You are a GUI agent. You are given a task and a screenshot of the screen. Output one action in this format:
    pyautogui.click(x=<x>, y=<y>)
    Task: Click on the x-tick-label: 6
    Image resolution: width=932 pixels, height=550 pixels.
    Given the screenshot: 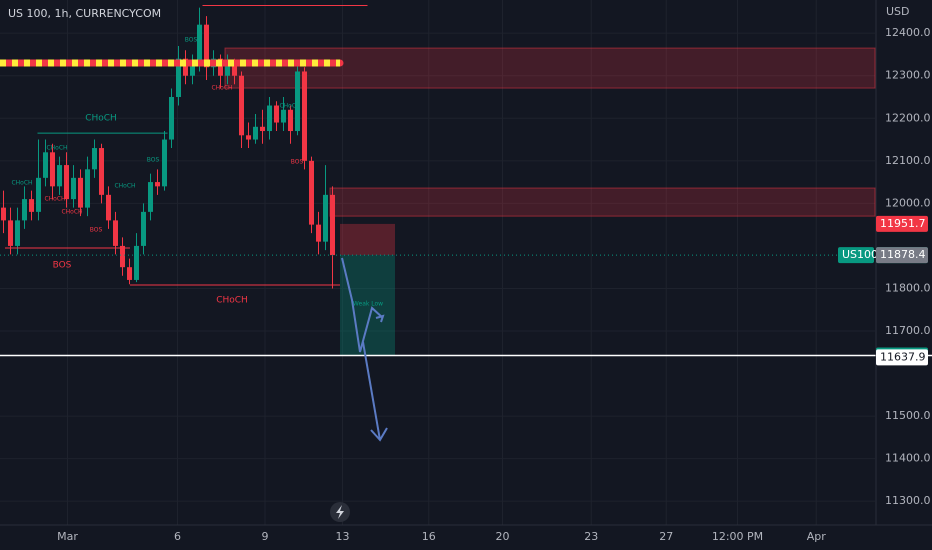 What is the action you would take?
    pyautogui.click(x=177, y=536)
    